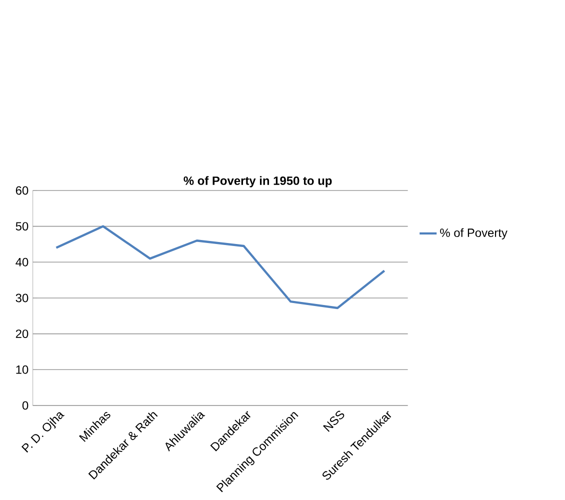 The width and height of the screenshot is (565, 500). I want to click on legend-label: % of Poverty, so click(474, 234).